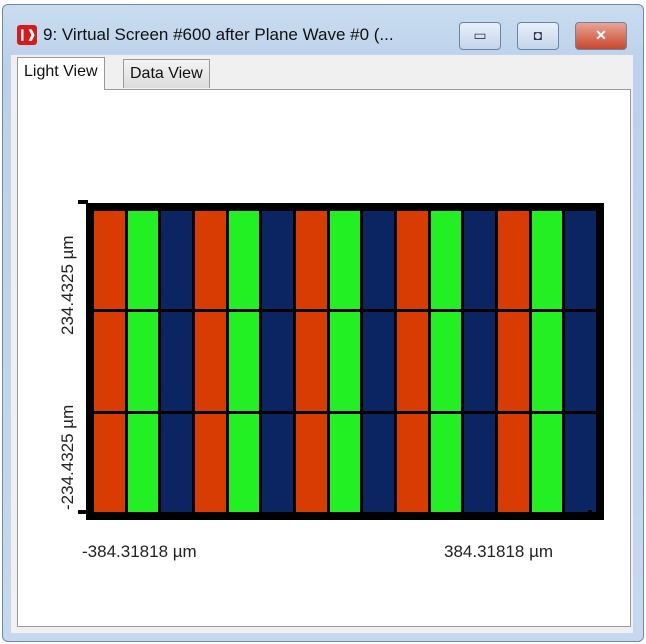 The image size is (646, 644). I want to click on y-axis-bottom-label: -234.4325 µm, so click(67, 457).